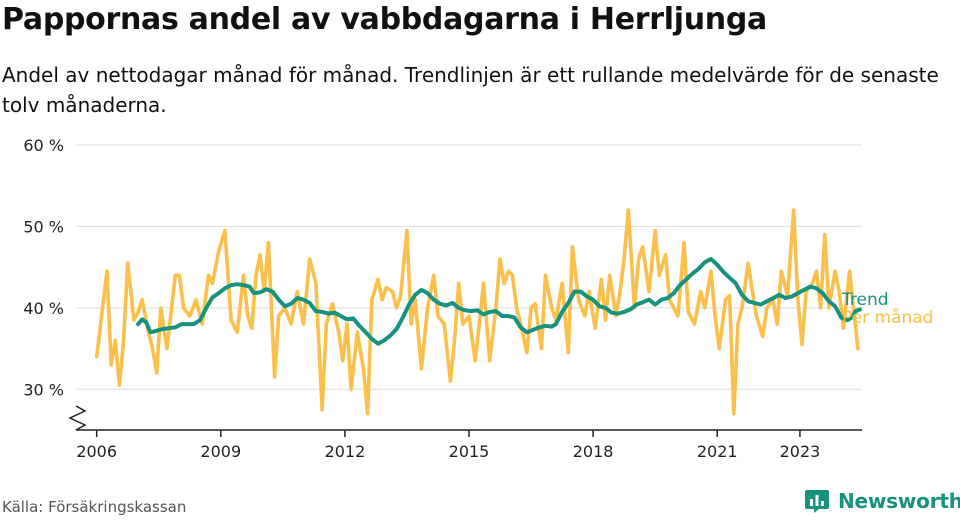 This screenshot has width=960, height=520. Describe the element at coordinates (448, 445) in the screenshot. I see `x-tick-labels: 2006 2009 2012 2015 2018 2021 2023` at that location.